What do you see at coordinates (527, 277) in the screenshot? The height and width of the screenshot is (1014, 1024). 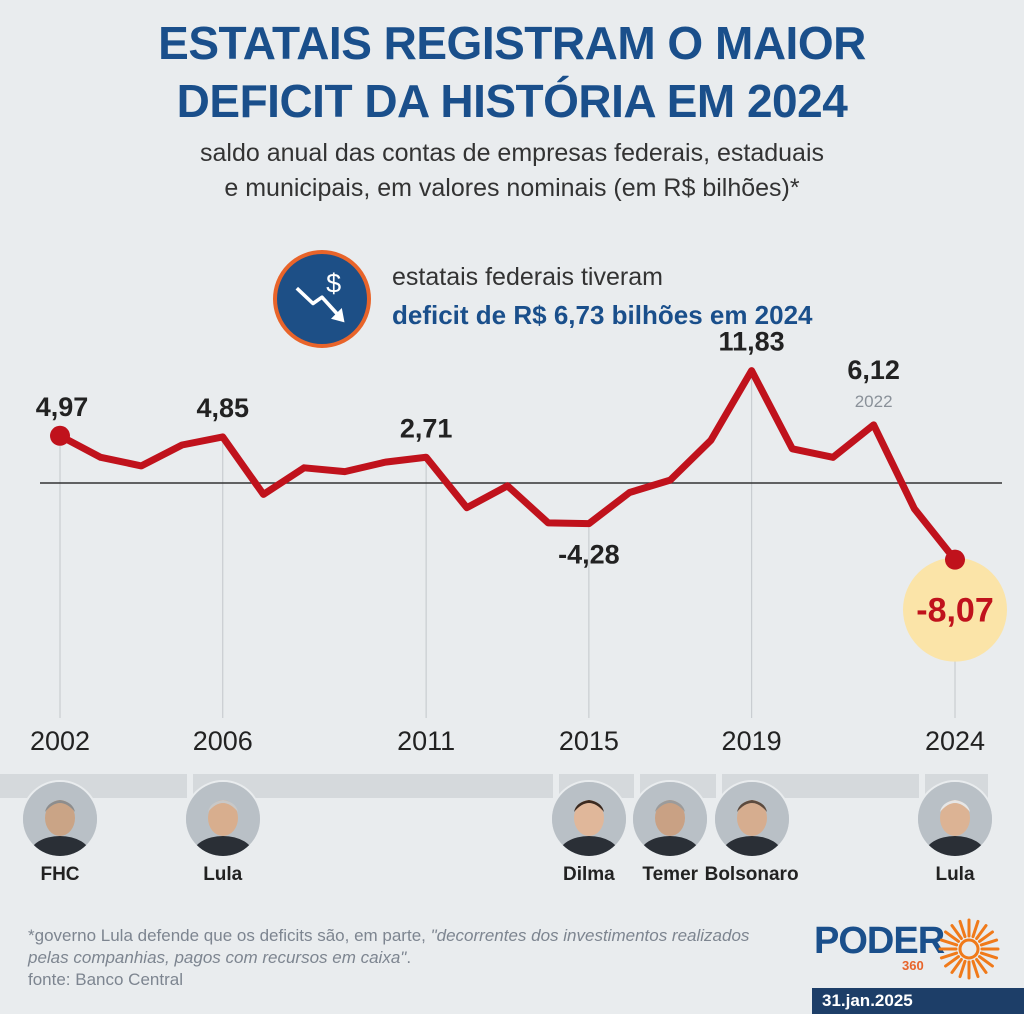 I see `callout-text: estatais federais tiveram` at bounding box center [527, 277].